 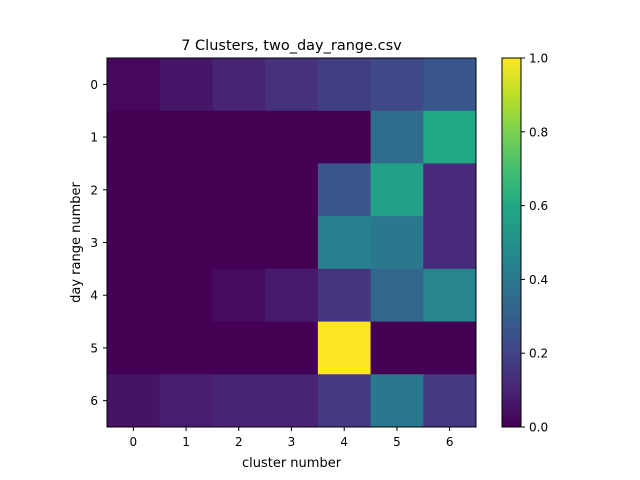 What do you see at coordinates (239, 442) in the screenshot?
I see `x-tick-label: 2` at bounding box center [239, 442].